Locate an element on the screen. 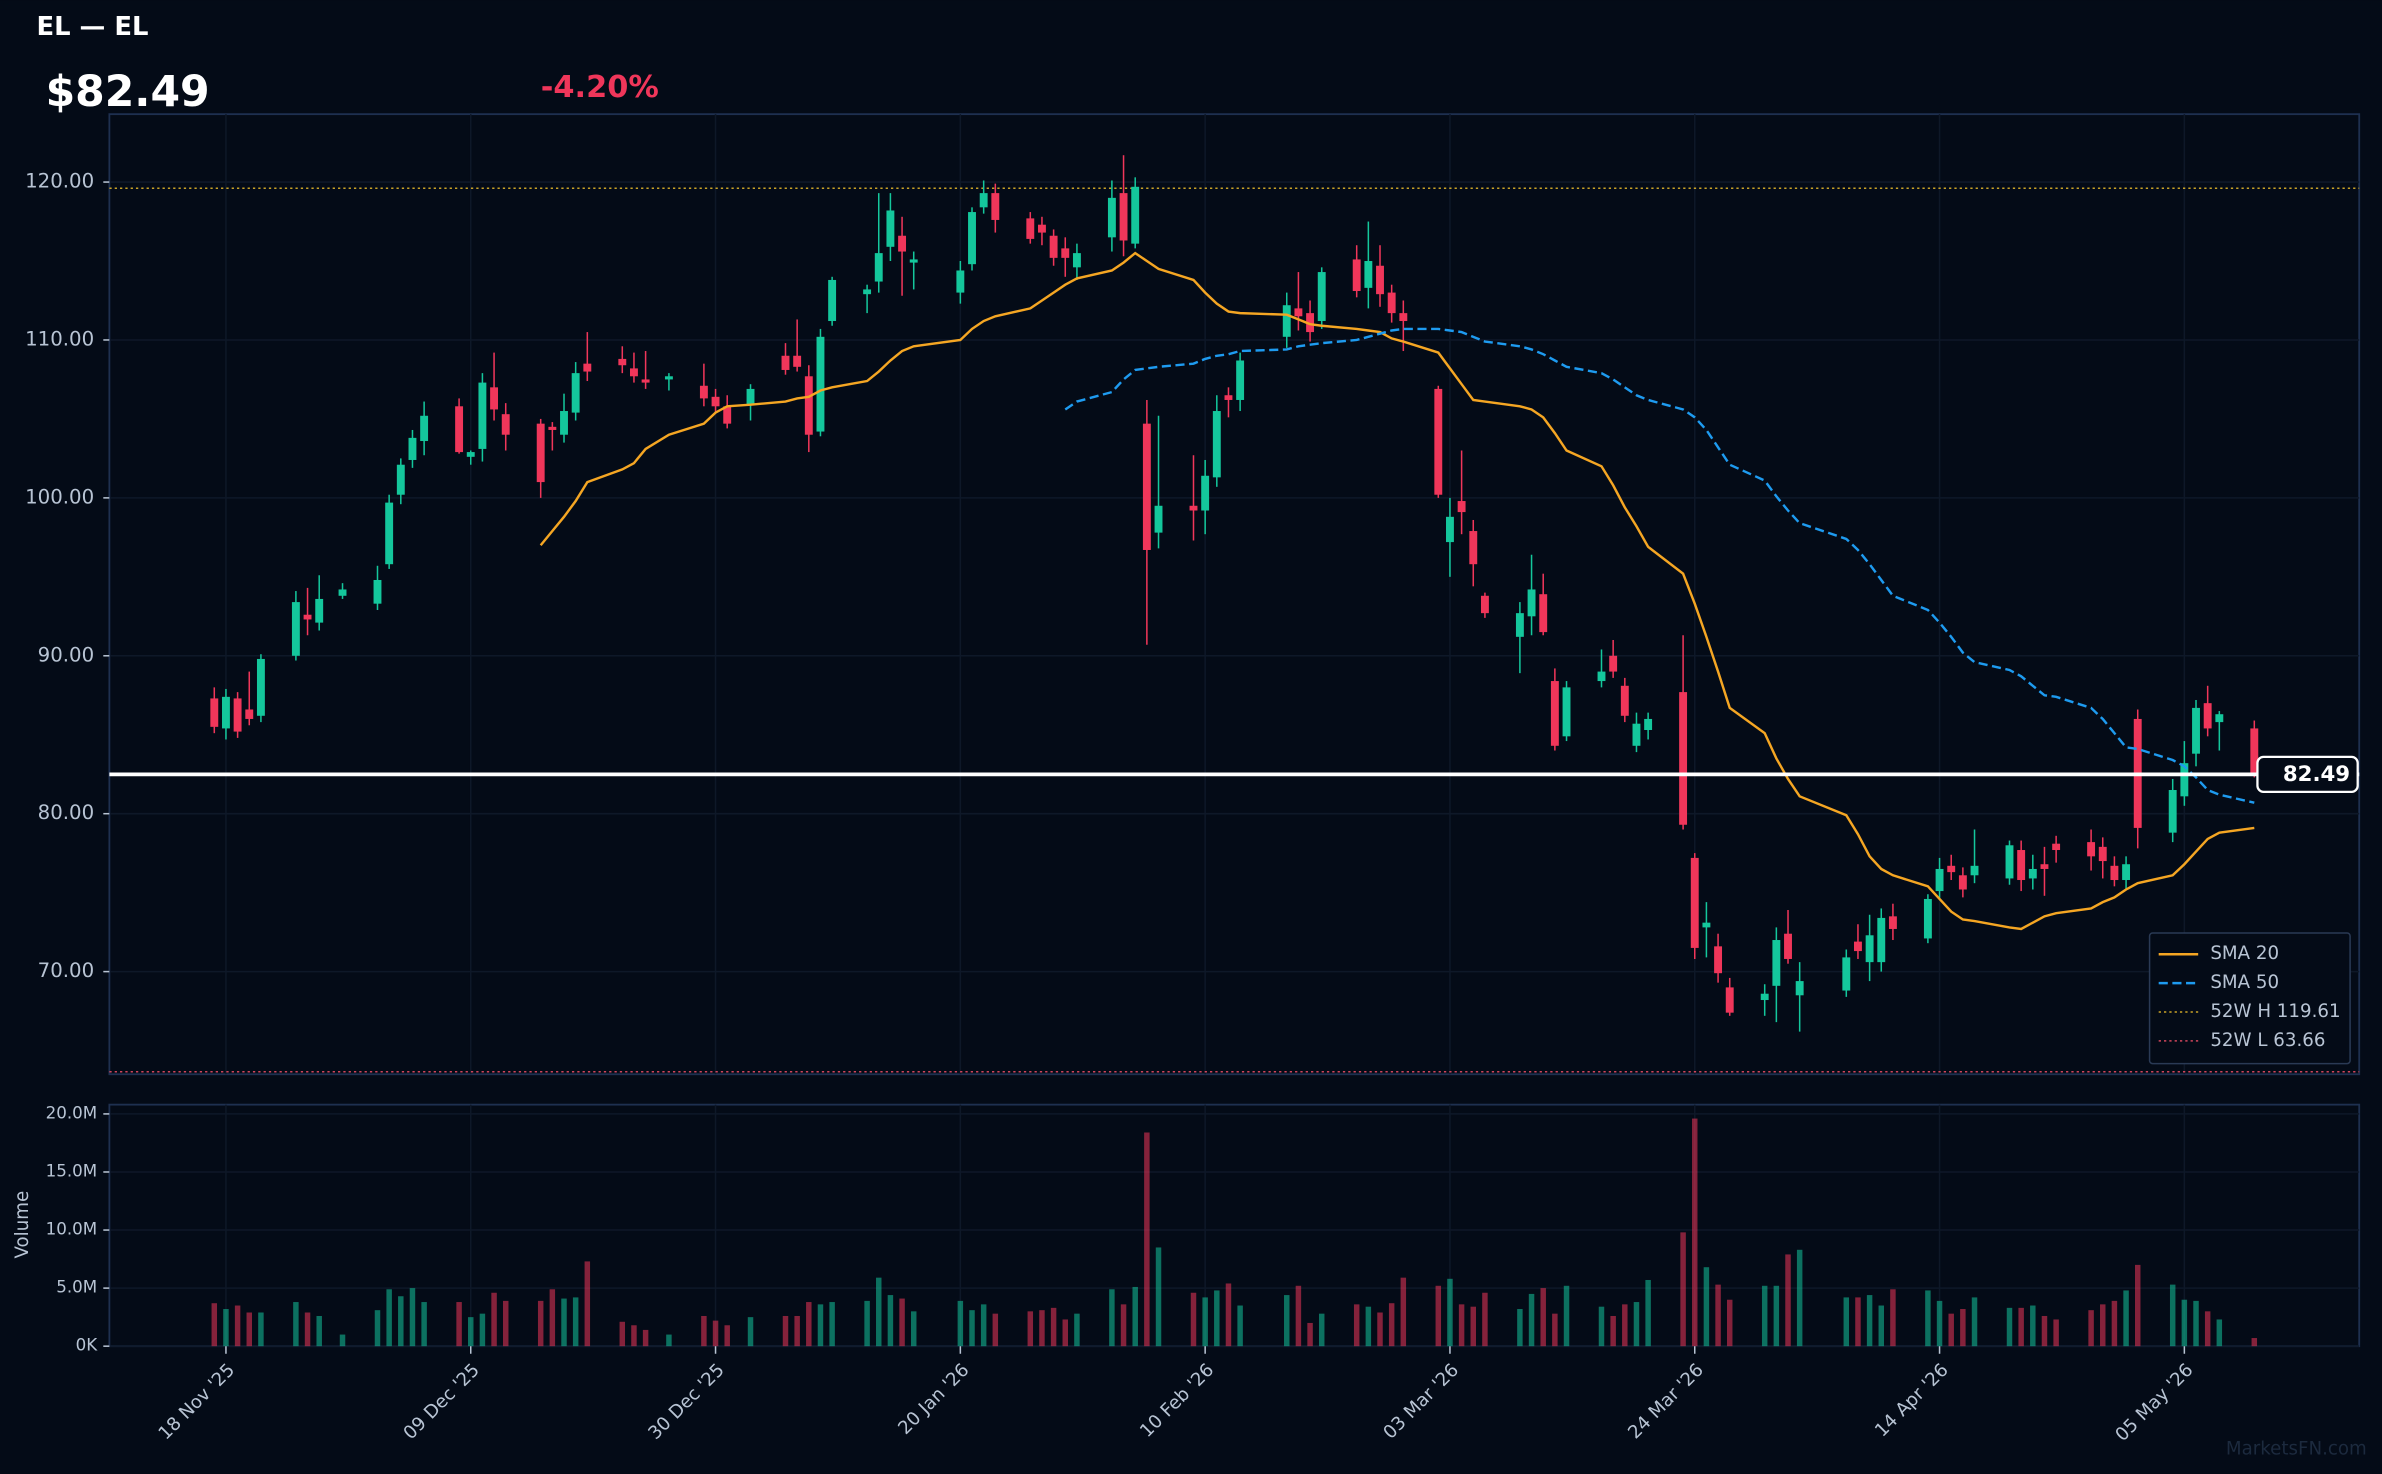 Image resolution: width=2382 pixels, height=1474 pixels. volume-tick-label: 5.0M is located at coordinates (76, 1287).